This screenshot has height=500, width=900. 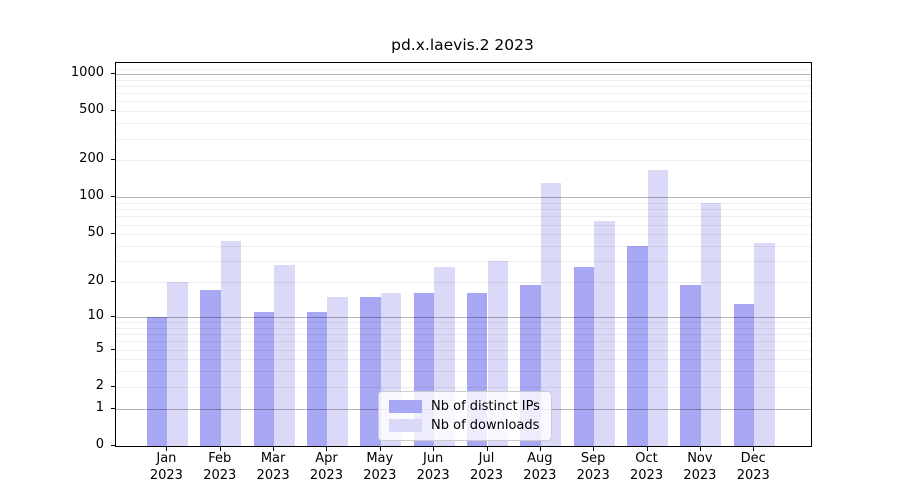 I want to click on x-tick-month: Dec, so click(x=753, y=458).